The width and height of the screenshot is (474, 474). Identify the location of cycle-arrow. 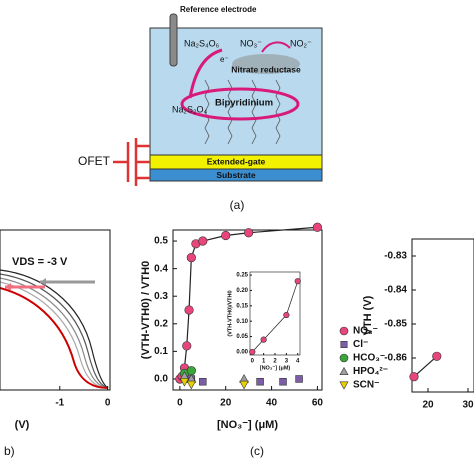
(240, 104).